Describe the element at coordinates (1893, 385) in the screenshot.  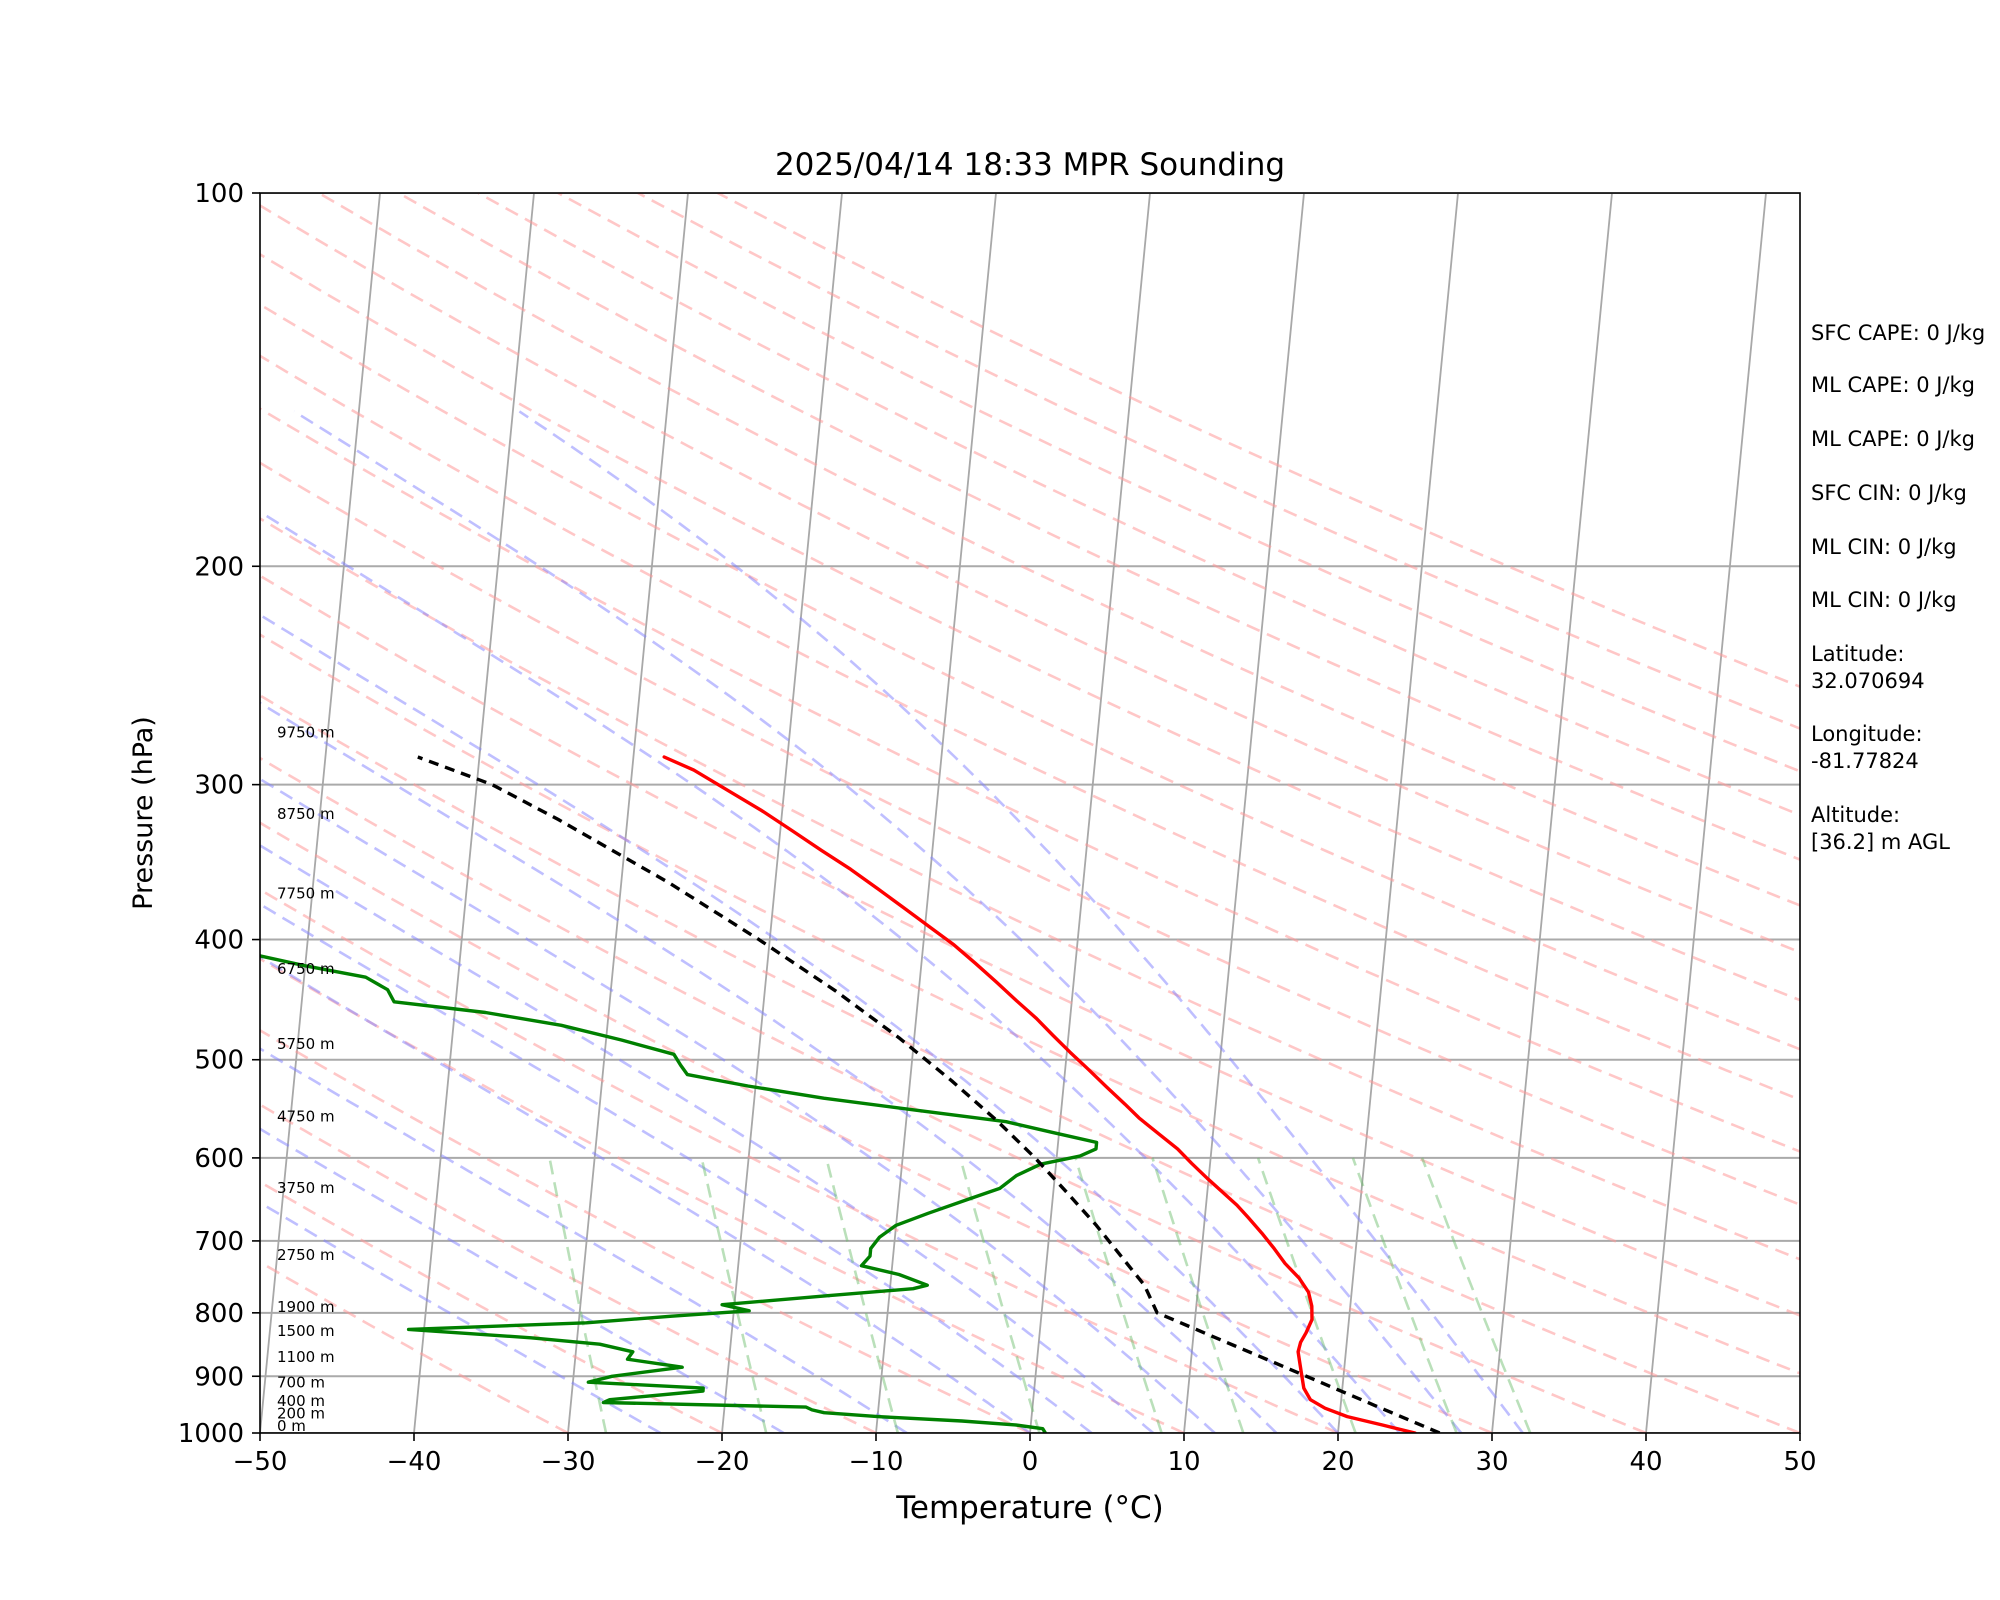
I see `ml-cape-text: ML CAPE: 0 J/kg` at that location.